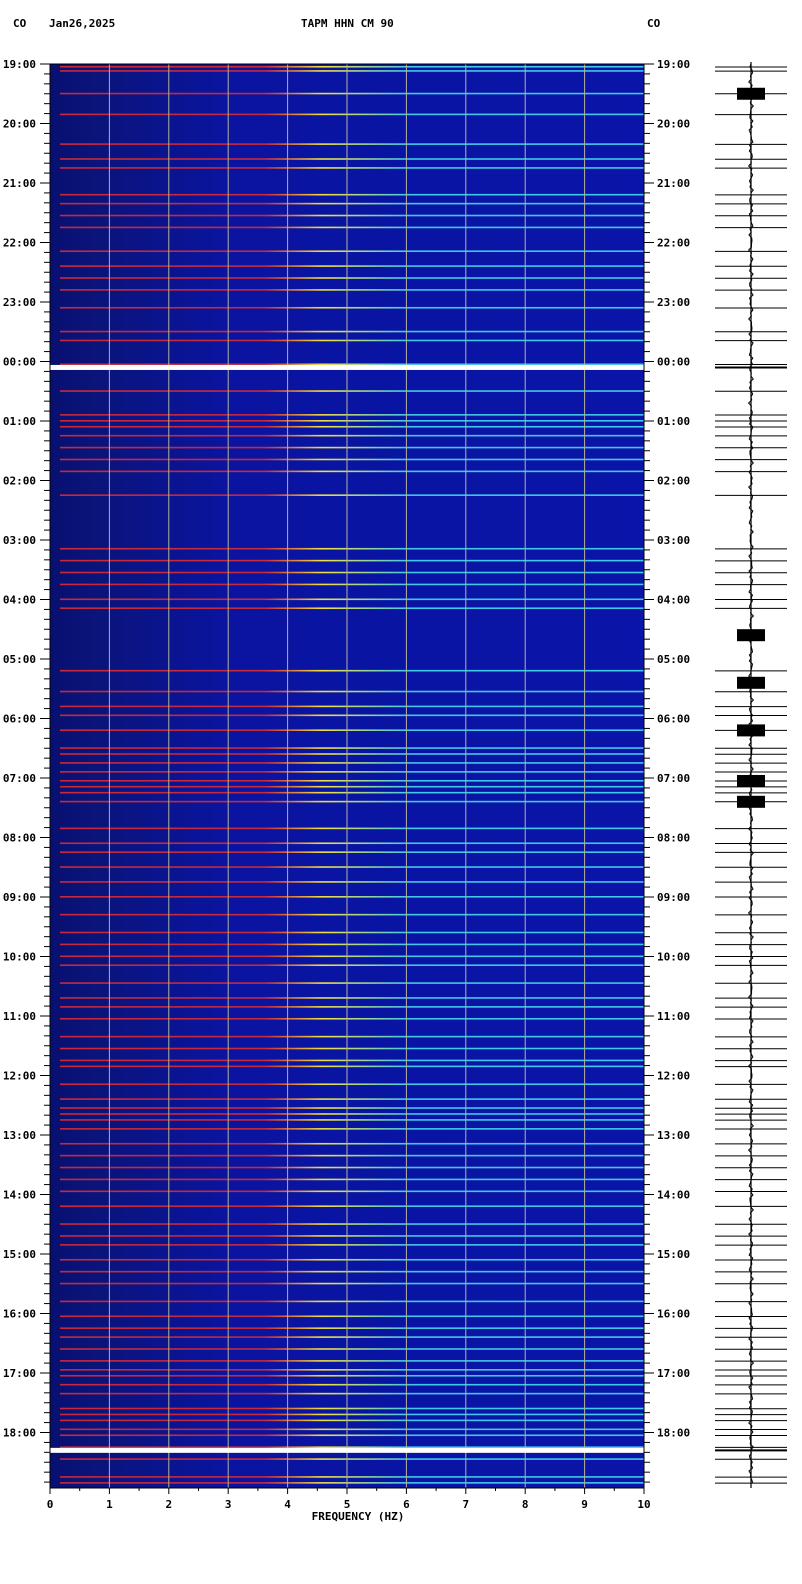  I want to click on y-tick-label-left: 07:00, so click(19, 778).